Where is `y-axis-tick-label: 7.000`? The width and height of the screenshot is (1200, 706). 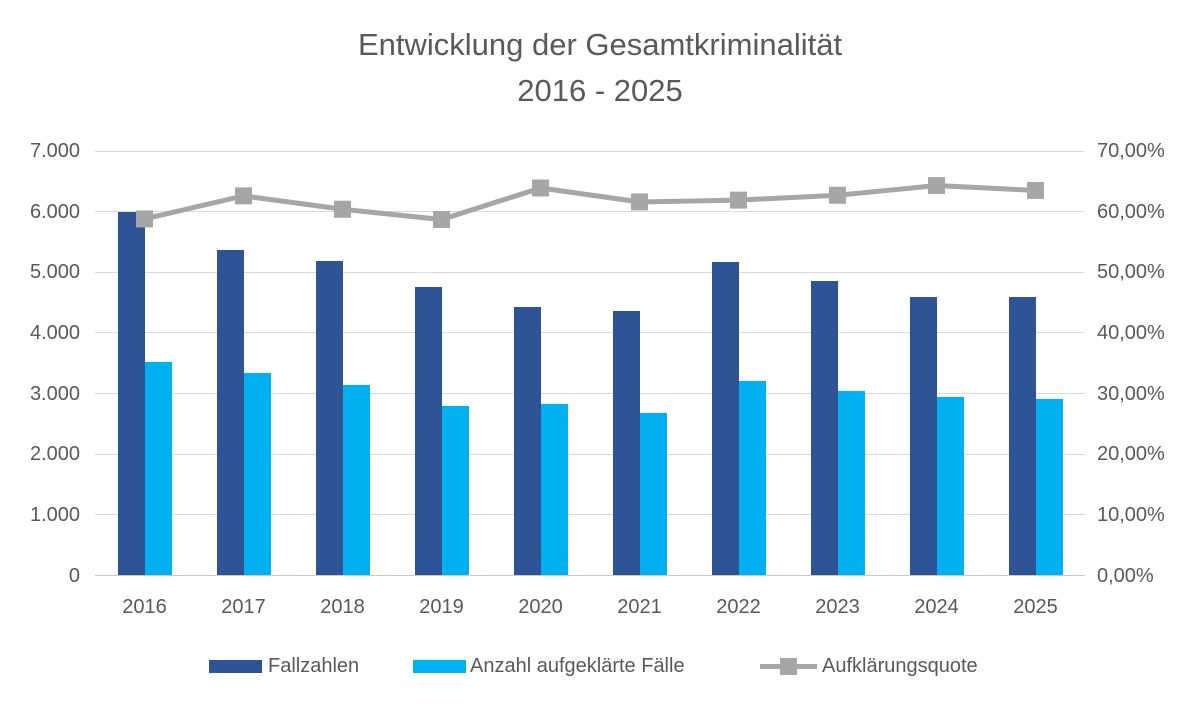
y-axis-tick-label: 7.000 is located at coordinates (54, 151).